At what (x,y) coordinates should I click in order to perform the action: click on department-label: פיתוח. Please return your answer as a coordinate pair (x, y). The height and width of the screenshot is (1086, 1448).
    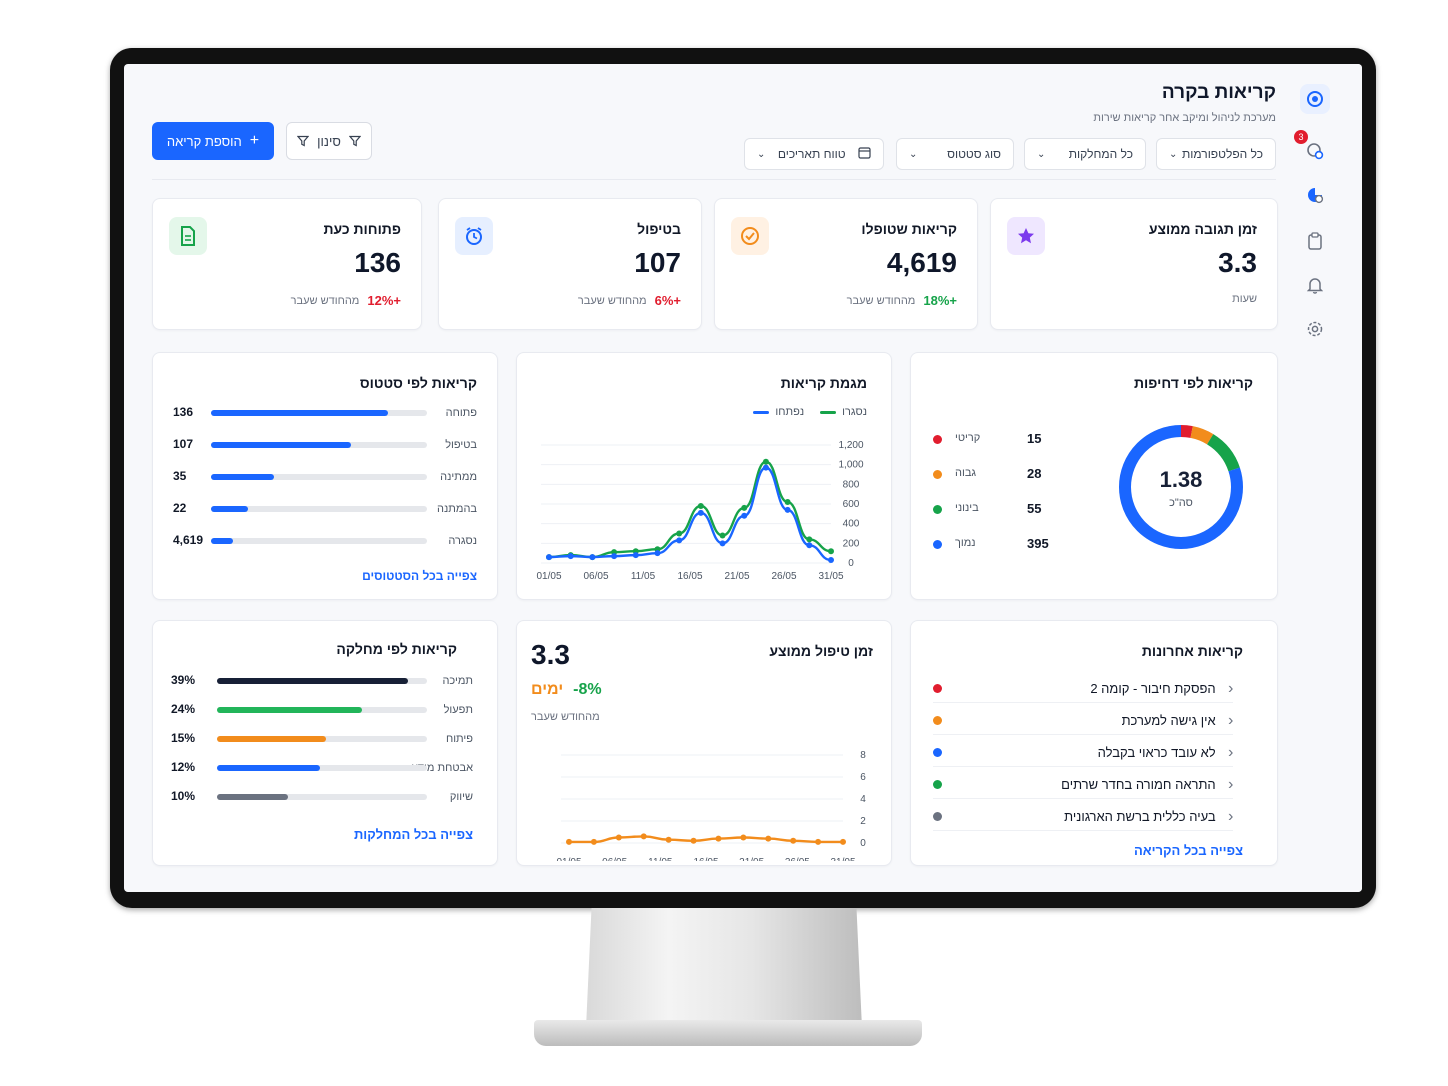
    Looking at the image, I should click on (459, 739).